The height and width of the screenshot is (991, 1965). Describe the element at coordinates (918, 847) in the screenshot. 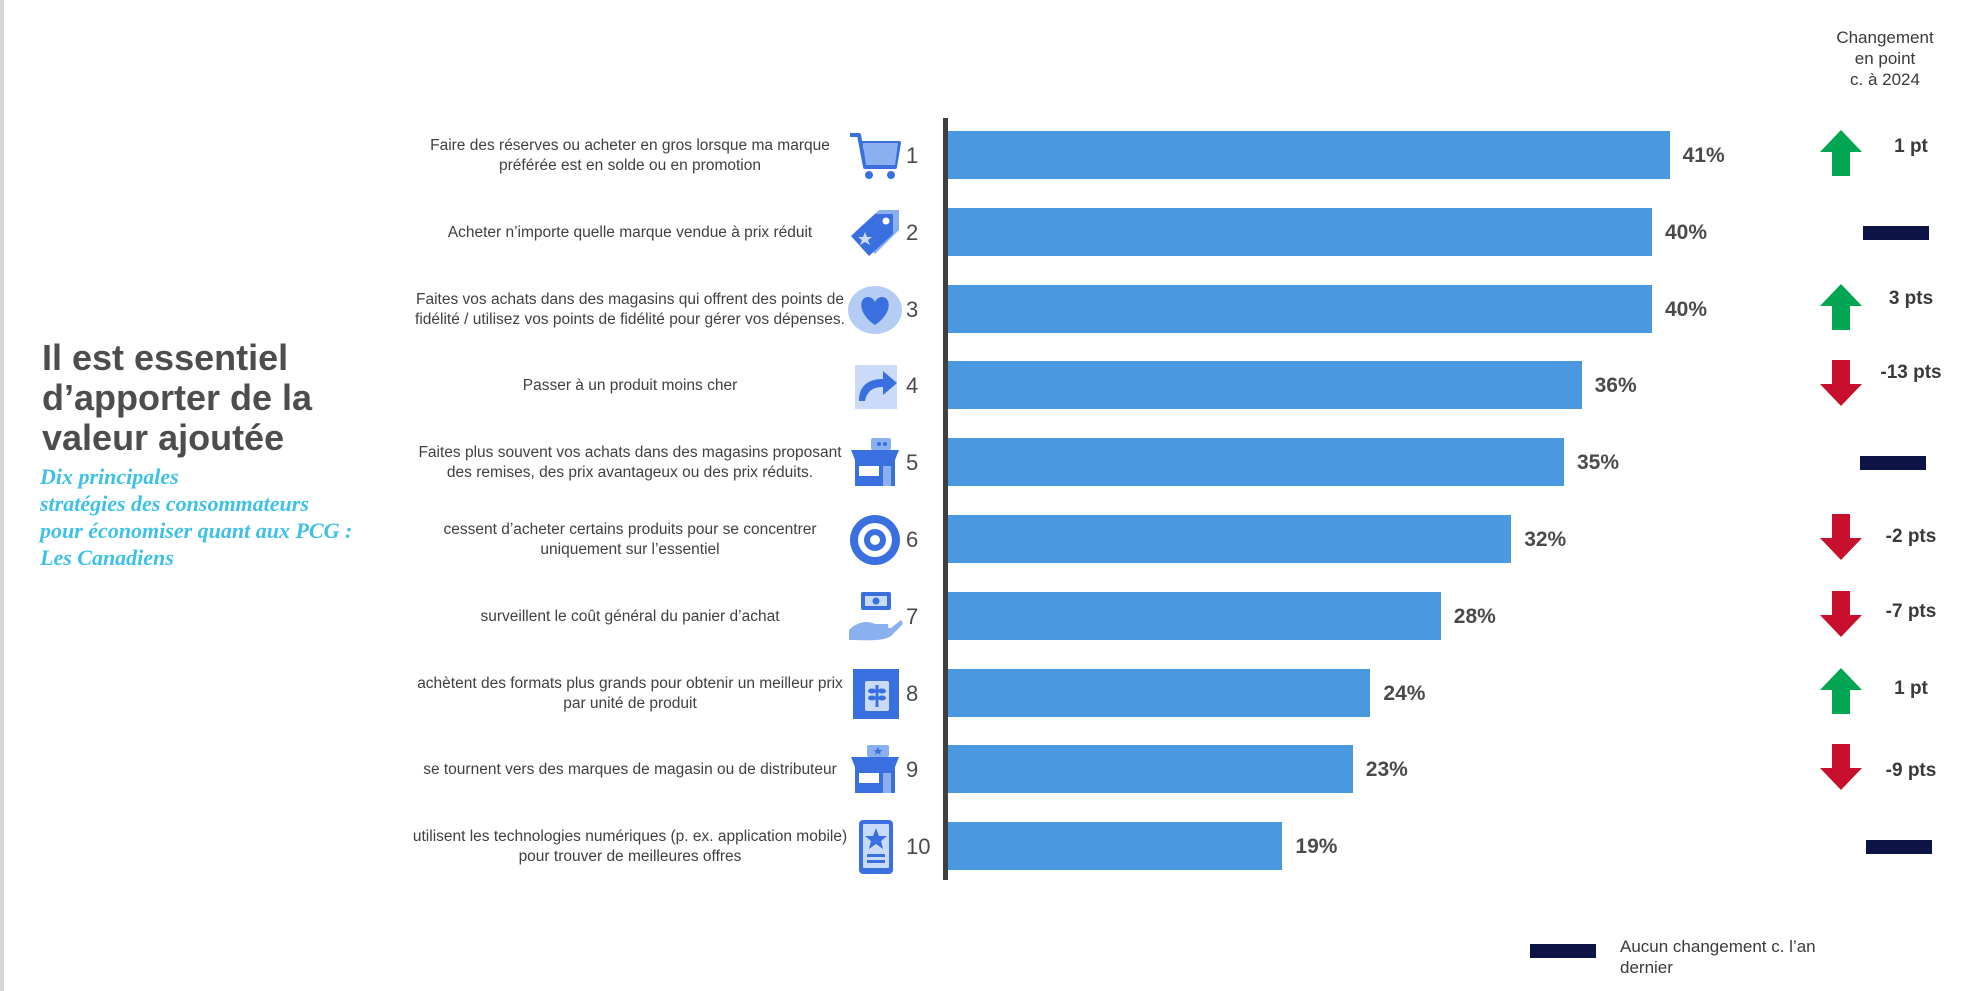

I see `rank-number: 10` at that location.